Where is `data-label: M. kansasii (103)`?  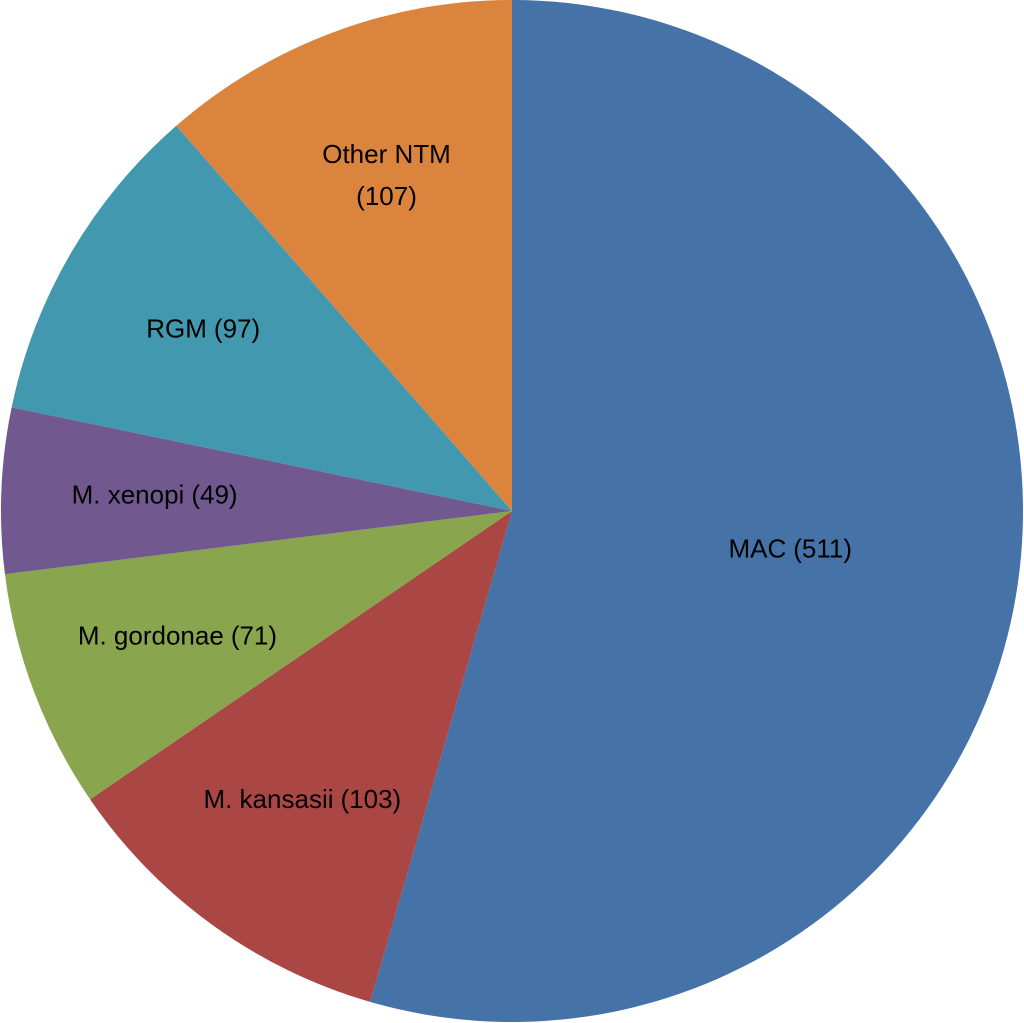
data-label: M. kansasii (103) is located at coordinates (302, 799).